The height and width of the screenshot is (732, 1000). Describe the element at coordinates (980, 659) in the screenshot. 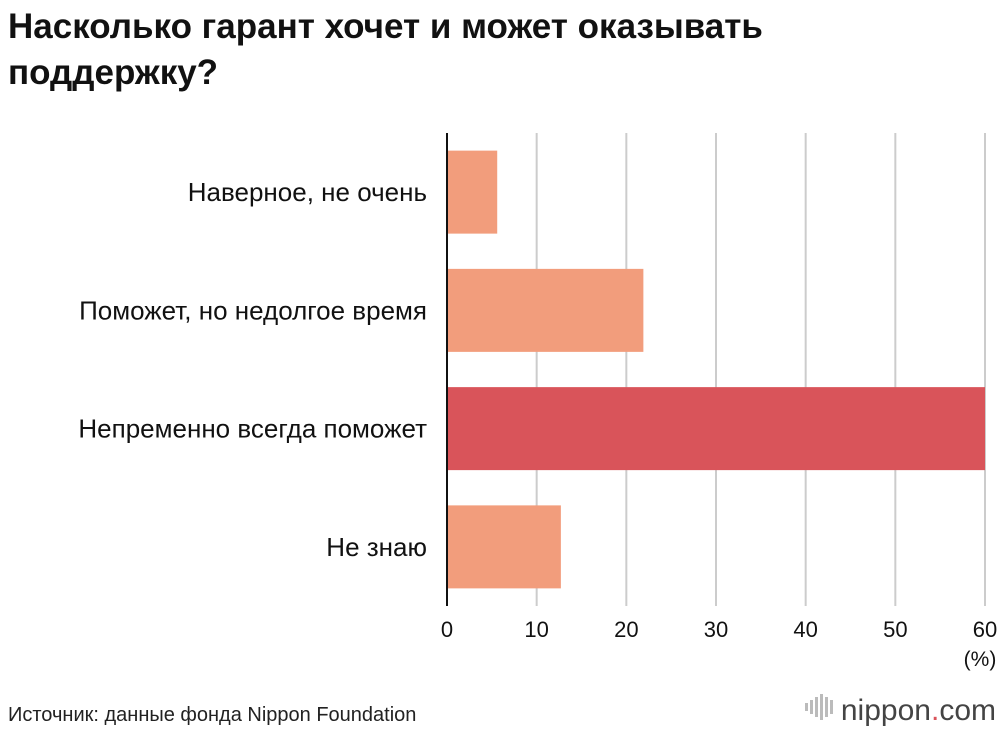

I see `x-unit-label: (%)` at that location.